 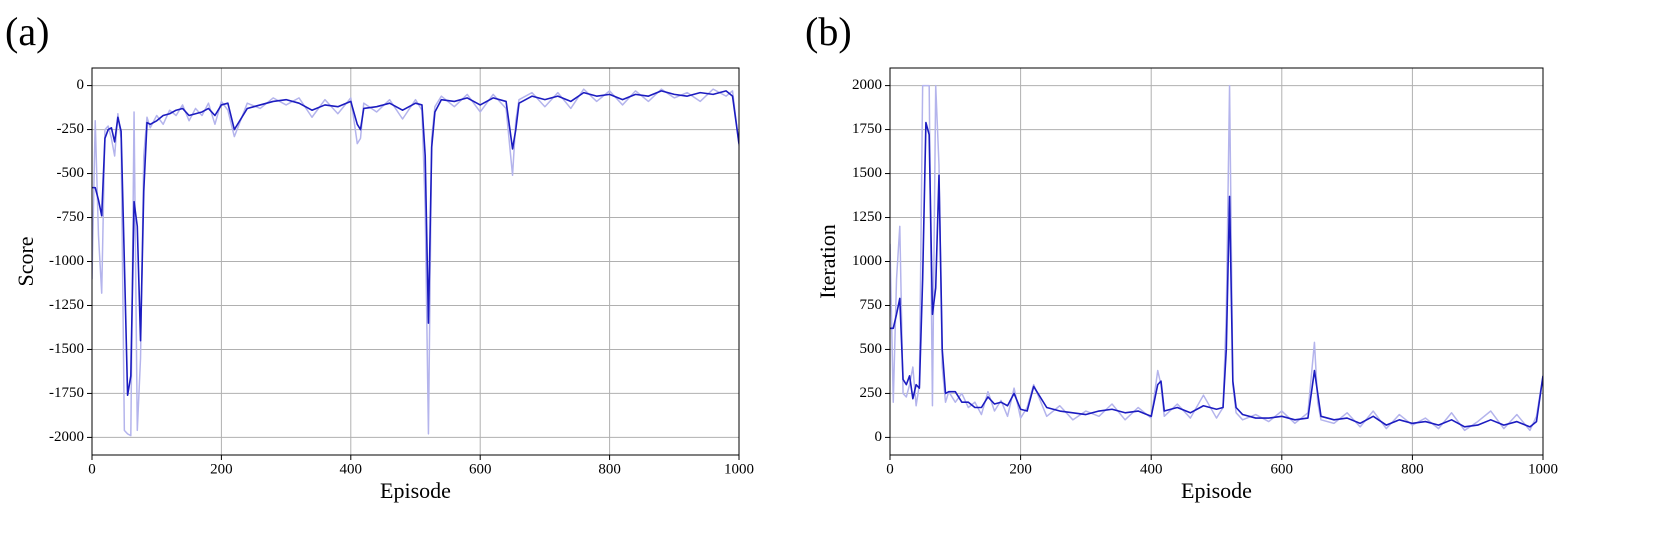 What do you see at coordinates (867, 173) in the screenshot?
I see `y-tick-label: 1500` at bounding box center [867, 173].